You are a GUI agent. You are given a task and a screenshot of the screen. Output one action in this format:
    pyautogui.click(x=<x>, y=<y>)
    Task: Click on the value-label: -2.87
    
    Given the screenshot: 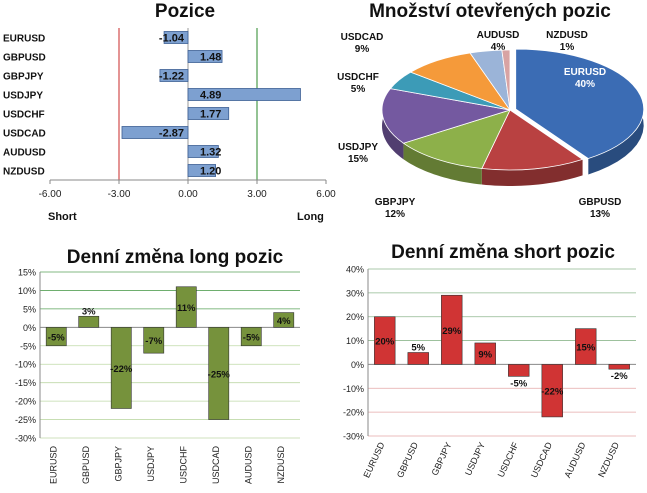 What is the action you would take?
    pyautogui.click(x=171, y=134)
    